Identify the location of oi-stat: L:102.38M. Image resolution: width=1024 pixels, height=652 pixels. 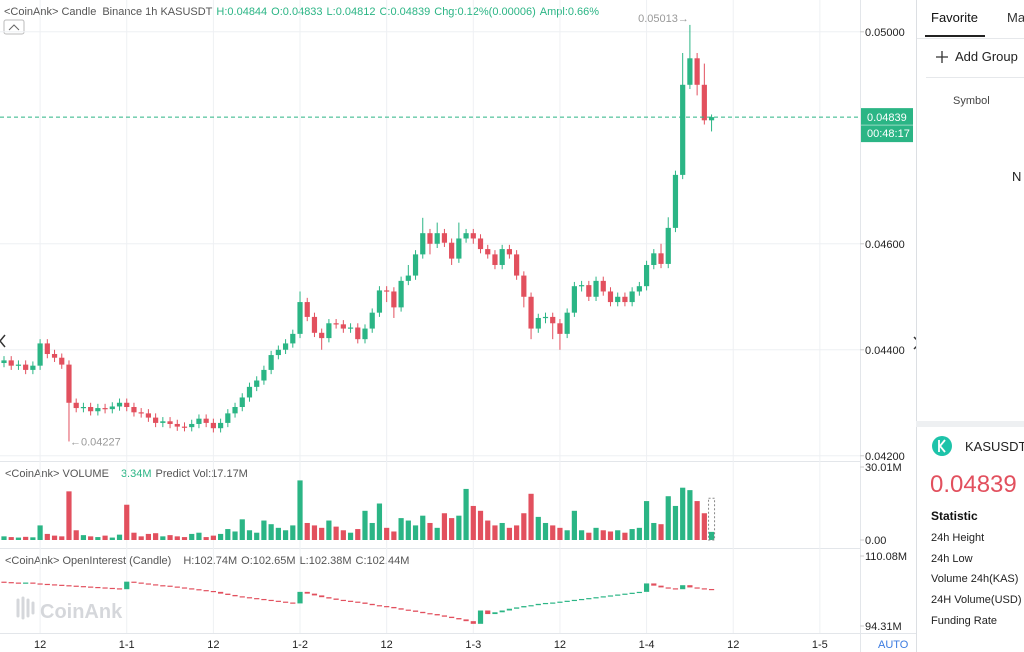
(326, 561).